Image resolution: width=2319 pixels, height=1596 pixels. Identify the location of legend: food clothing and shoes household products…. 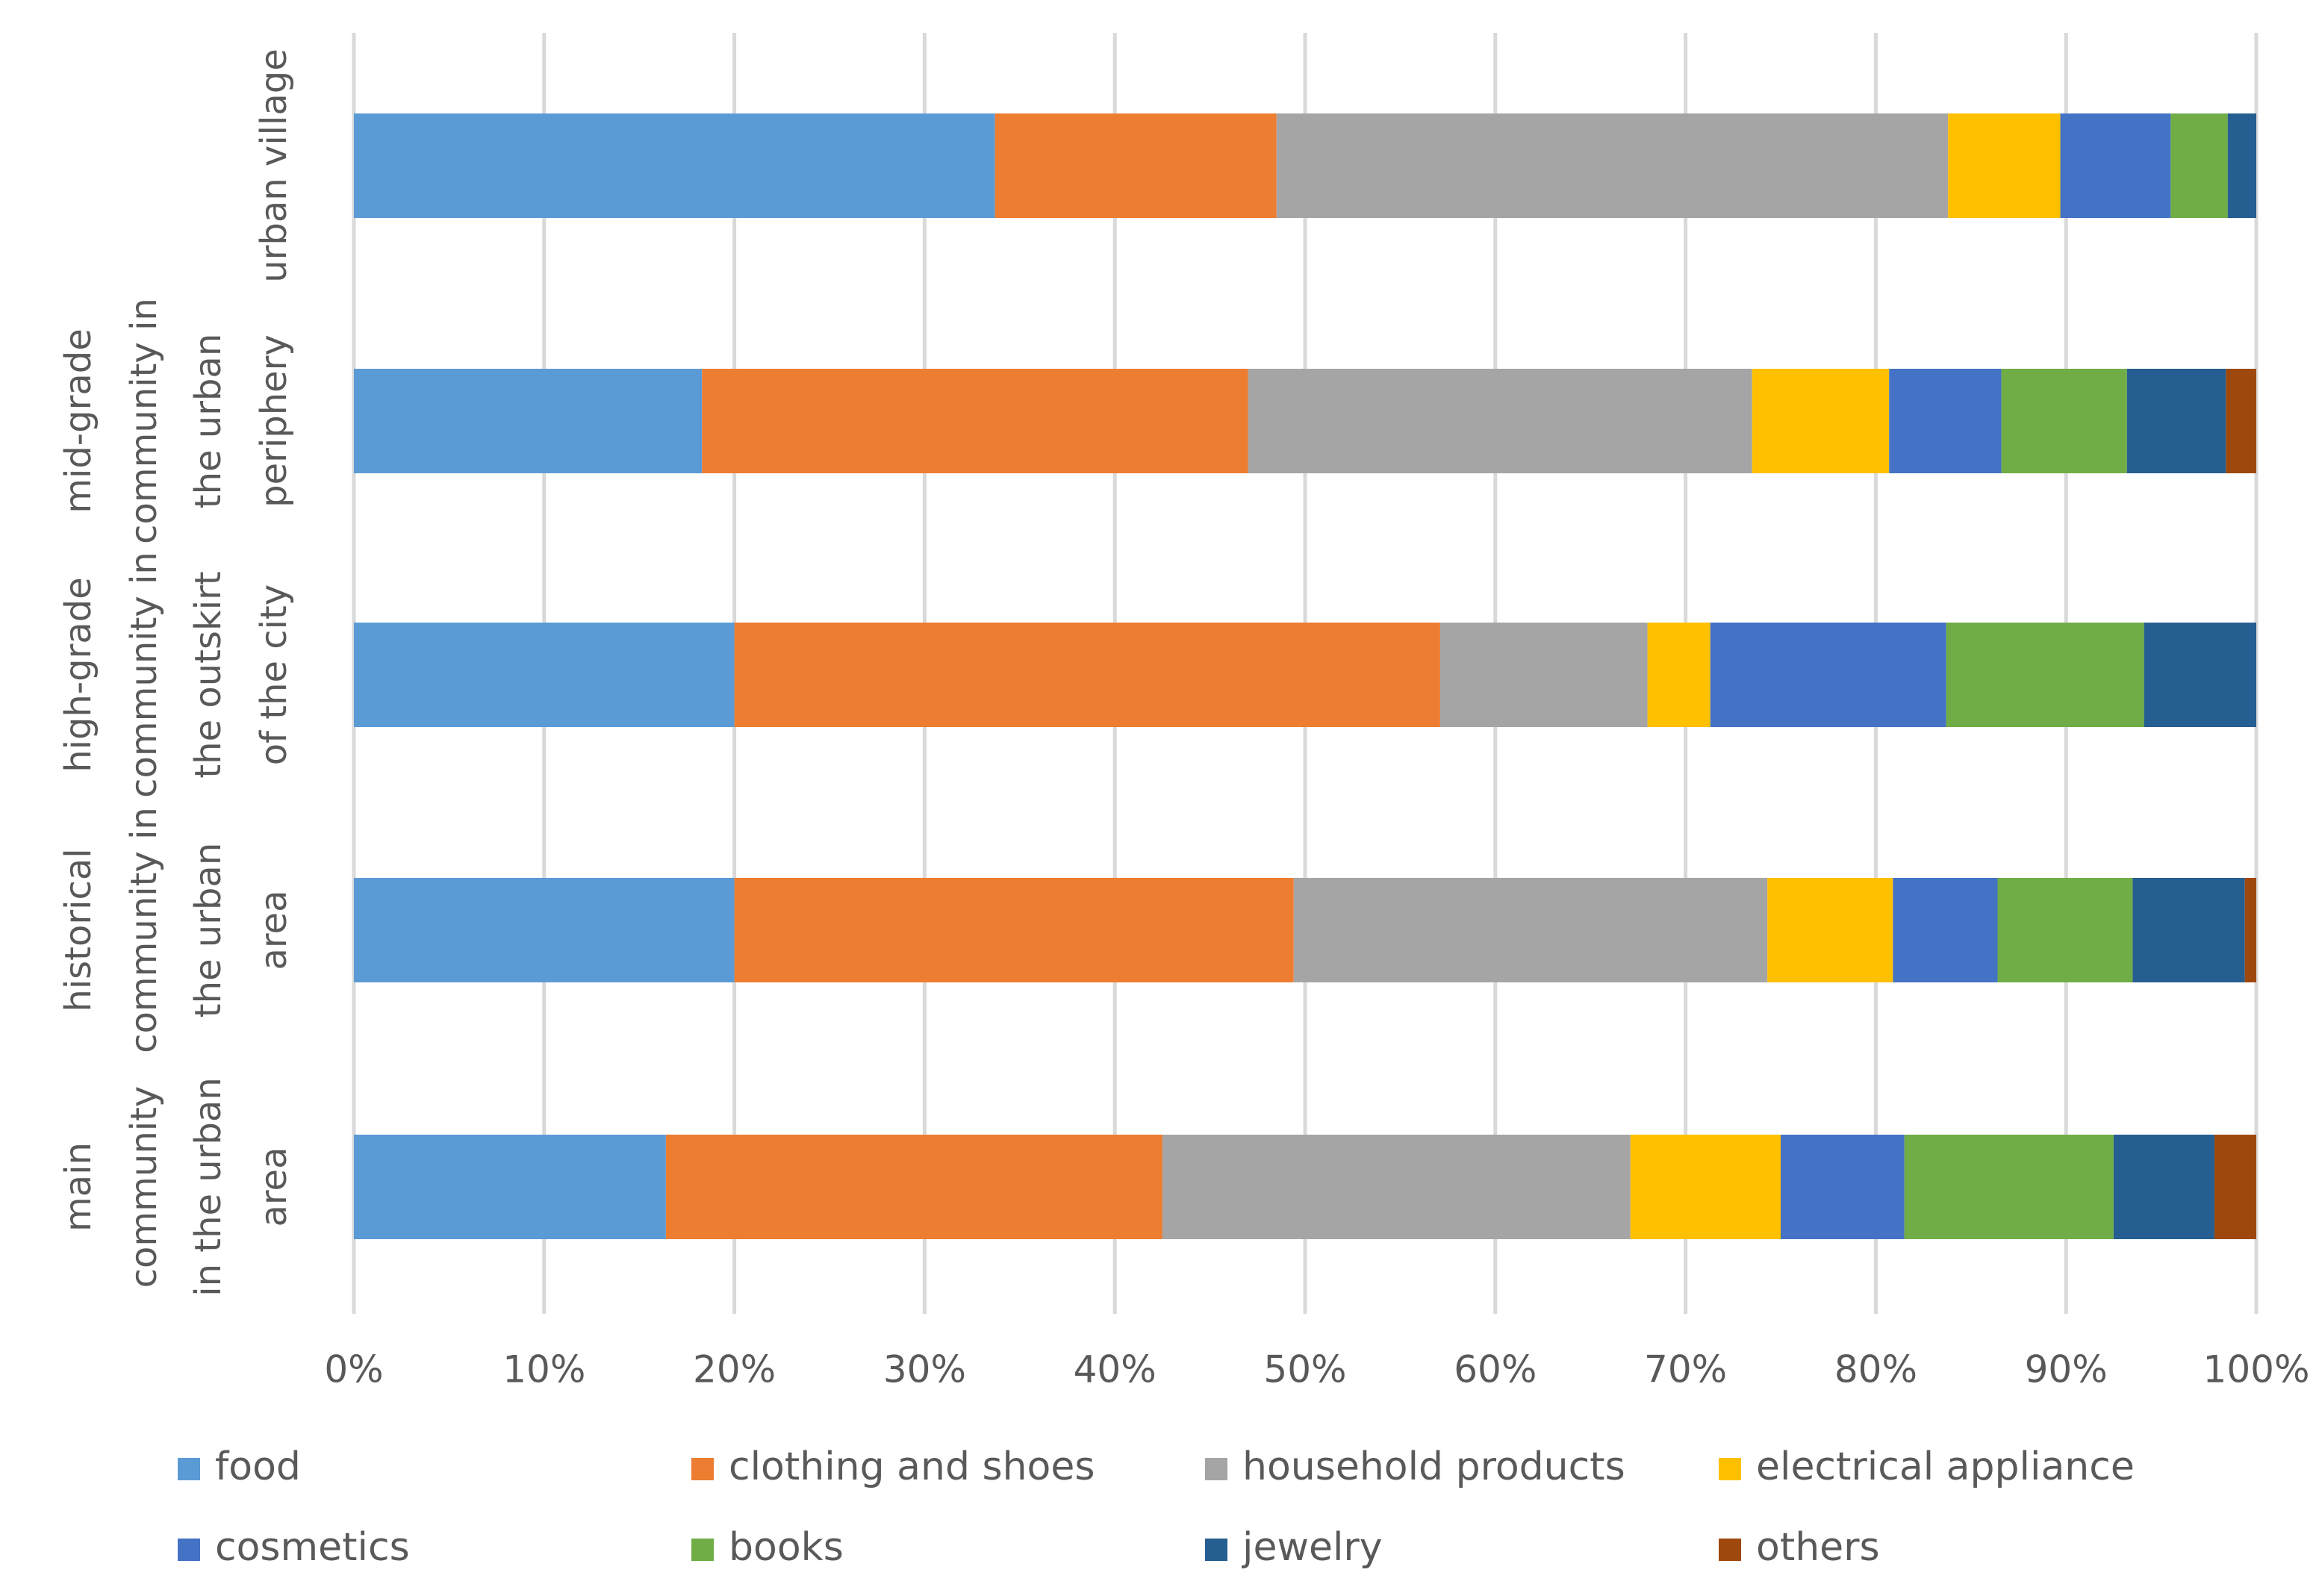
(1156, 1507).